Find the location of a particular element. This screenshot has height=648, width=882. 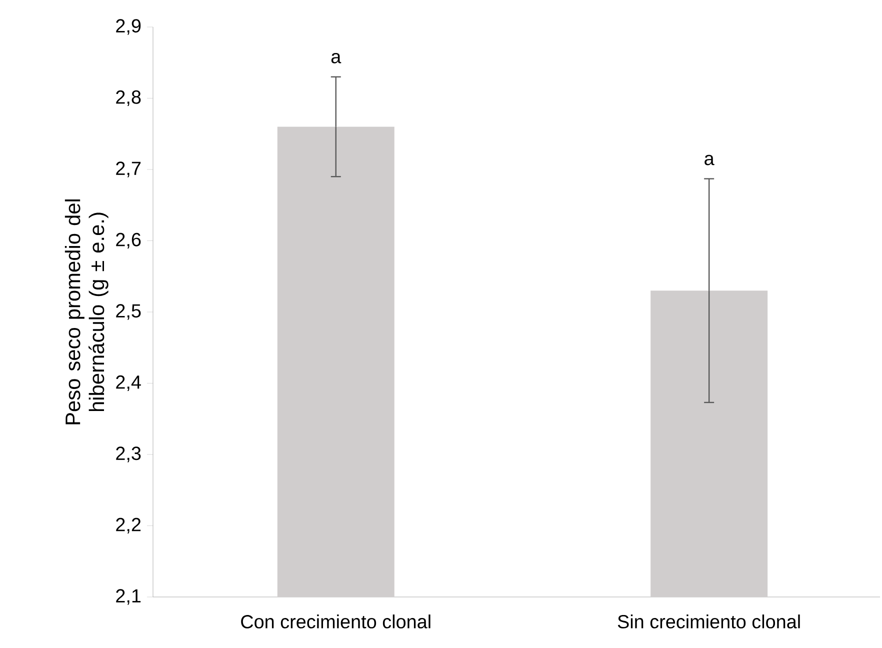

y-tick-label: 2,5 is located at coordinates (128, 312).